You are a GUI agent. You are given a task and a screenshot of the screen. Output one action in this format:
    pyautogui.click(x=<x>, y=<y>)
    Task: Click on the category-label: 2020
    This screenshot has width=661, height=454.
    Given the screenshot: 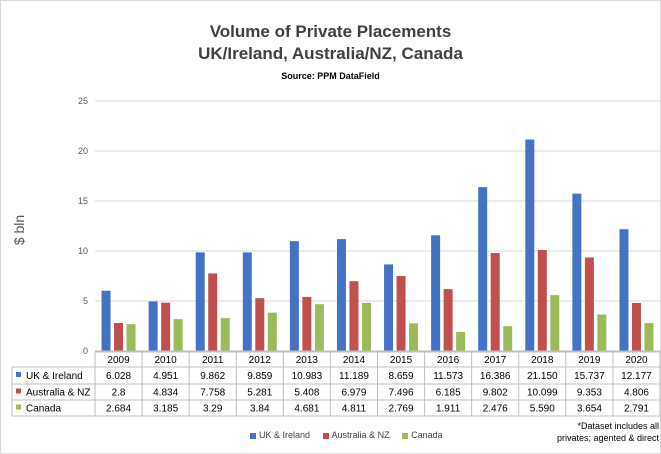 What is the action you would take?
    pyautogui.click(x=636, y=360)
    